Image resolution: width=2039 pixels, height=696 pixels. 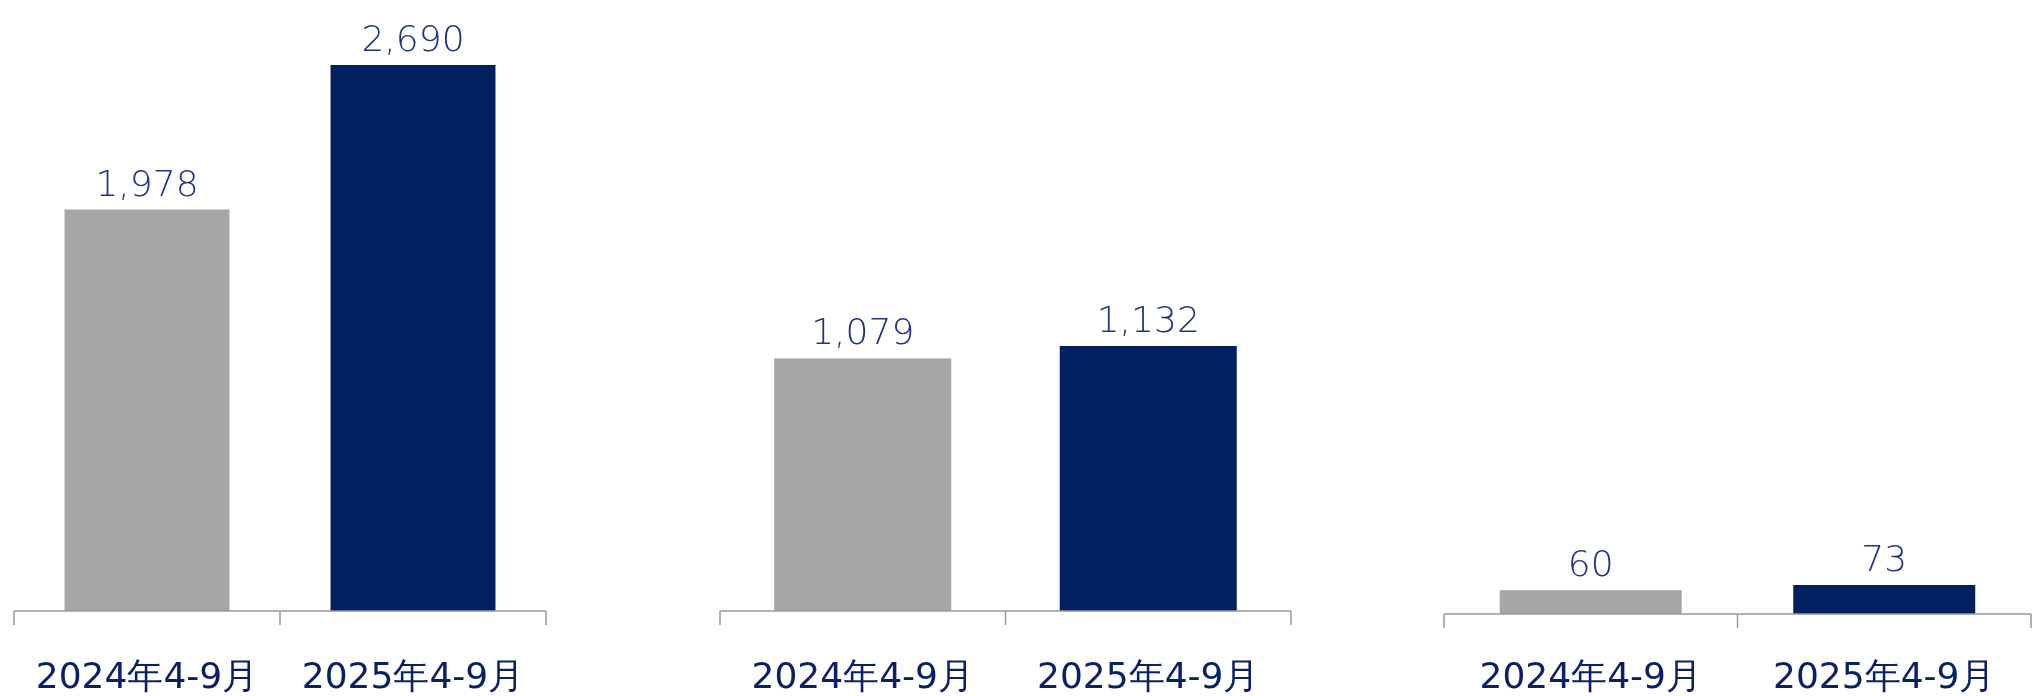 I want to click on data-label: 1,079, so click(x=863, y=332).